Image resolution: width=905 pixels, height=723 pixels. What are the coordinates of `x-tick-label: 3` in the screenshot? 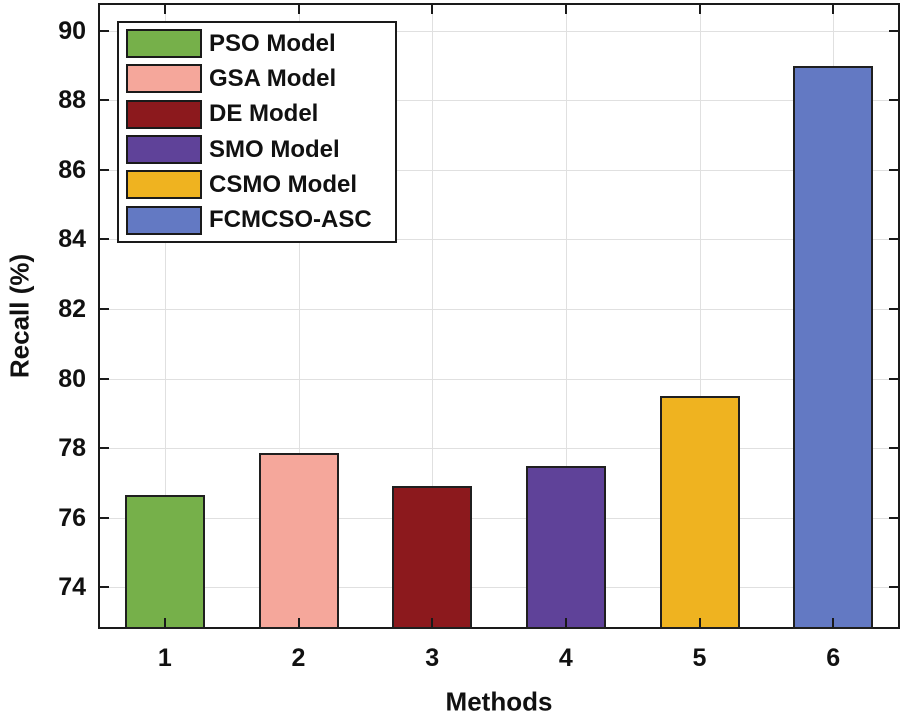 It's located at (432, 658).